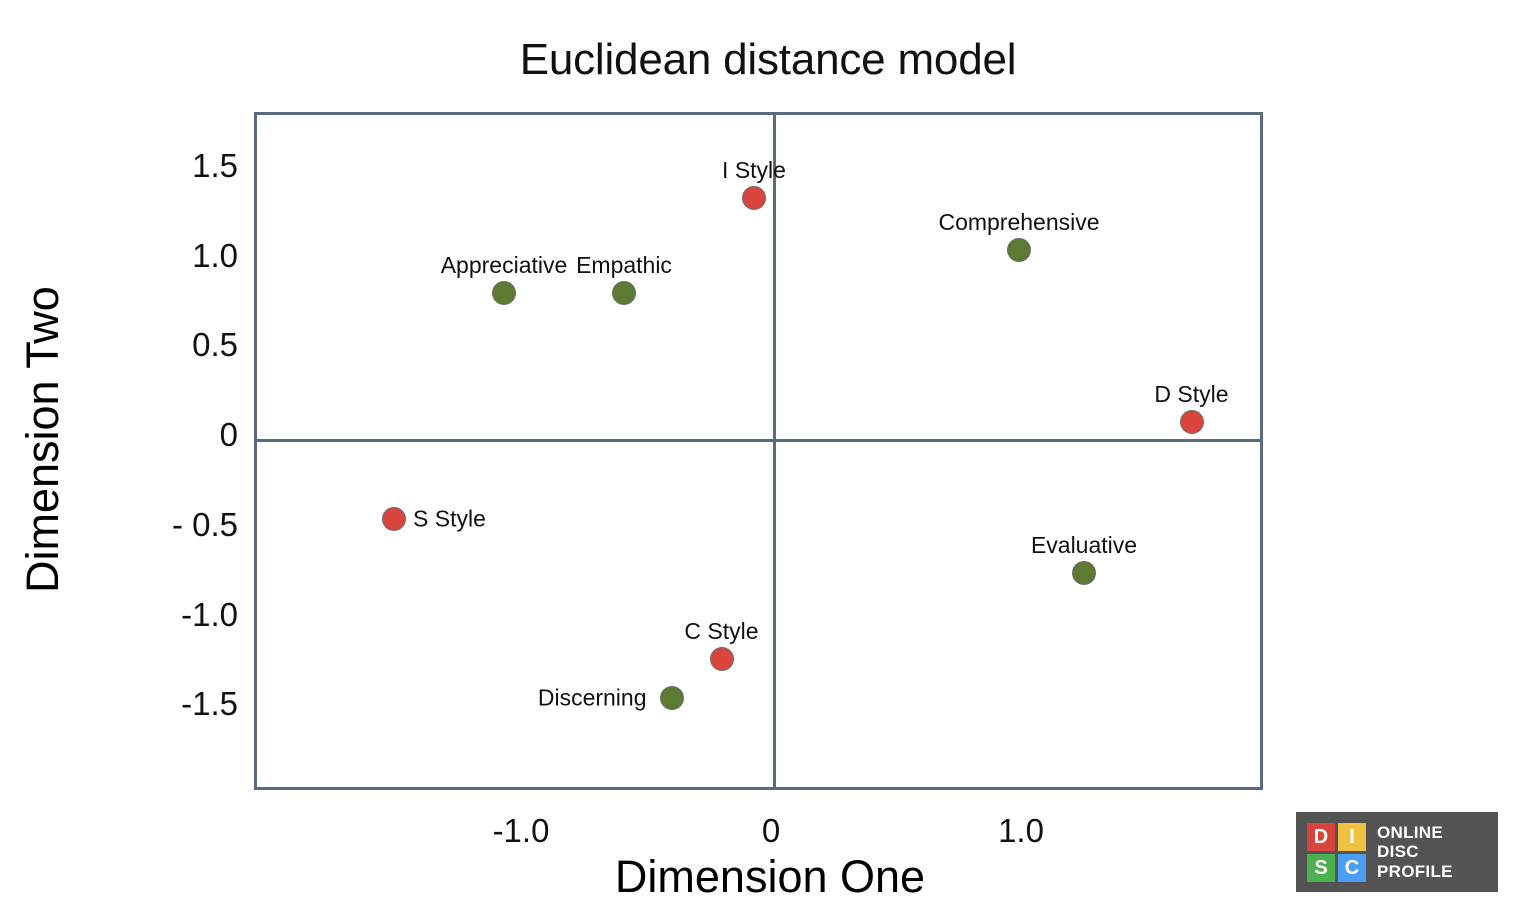  I want to click on page-title: Euclidean distance model, so click(768, 59).